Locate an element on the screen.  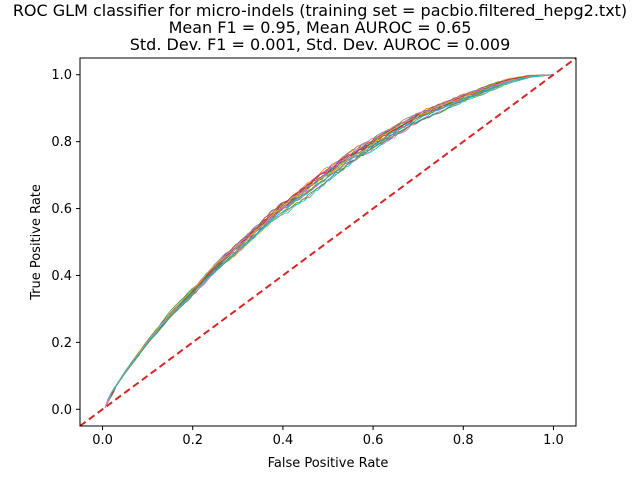
x-tick-label: 0.8 is located at coordinates (463, 440).